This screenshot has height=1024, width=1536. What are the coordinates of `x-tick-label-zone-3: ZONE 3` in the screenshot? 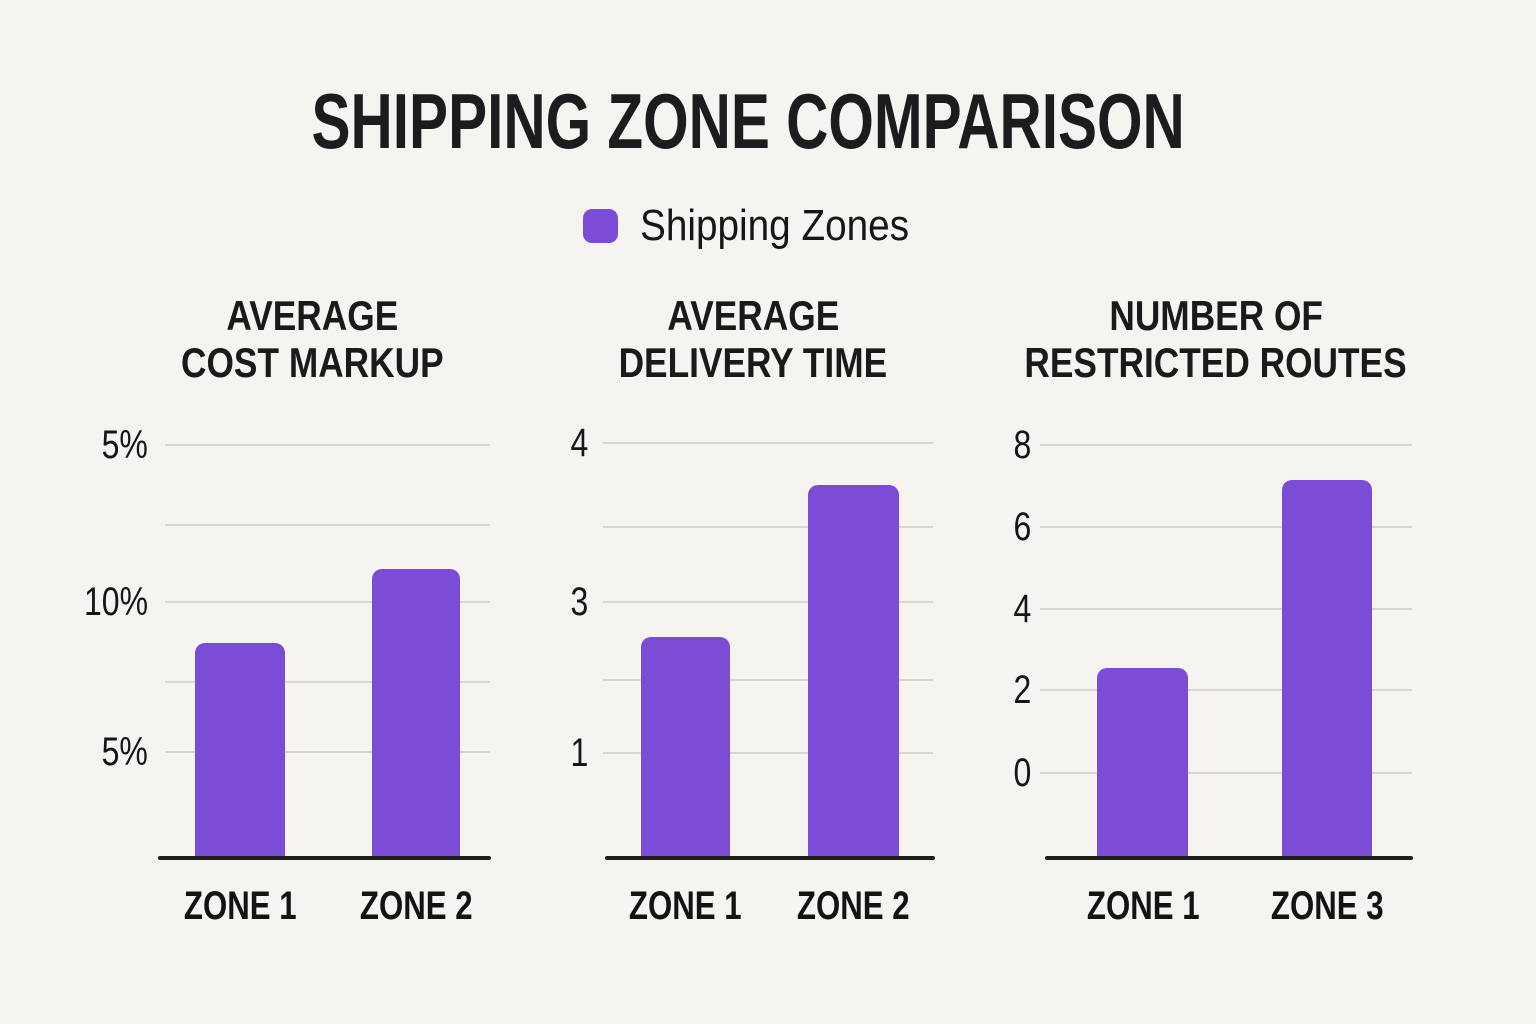 It's located at (1327, 906).